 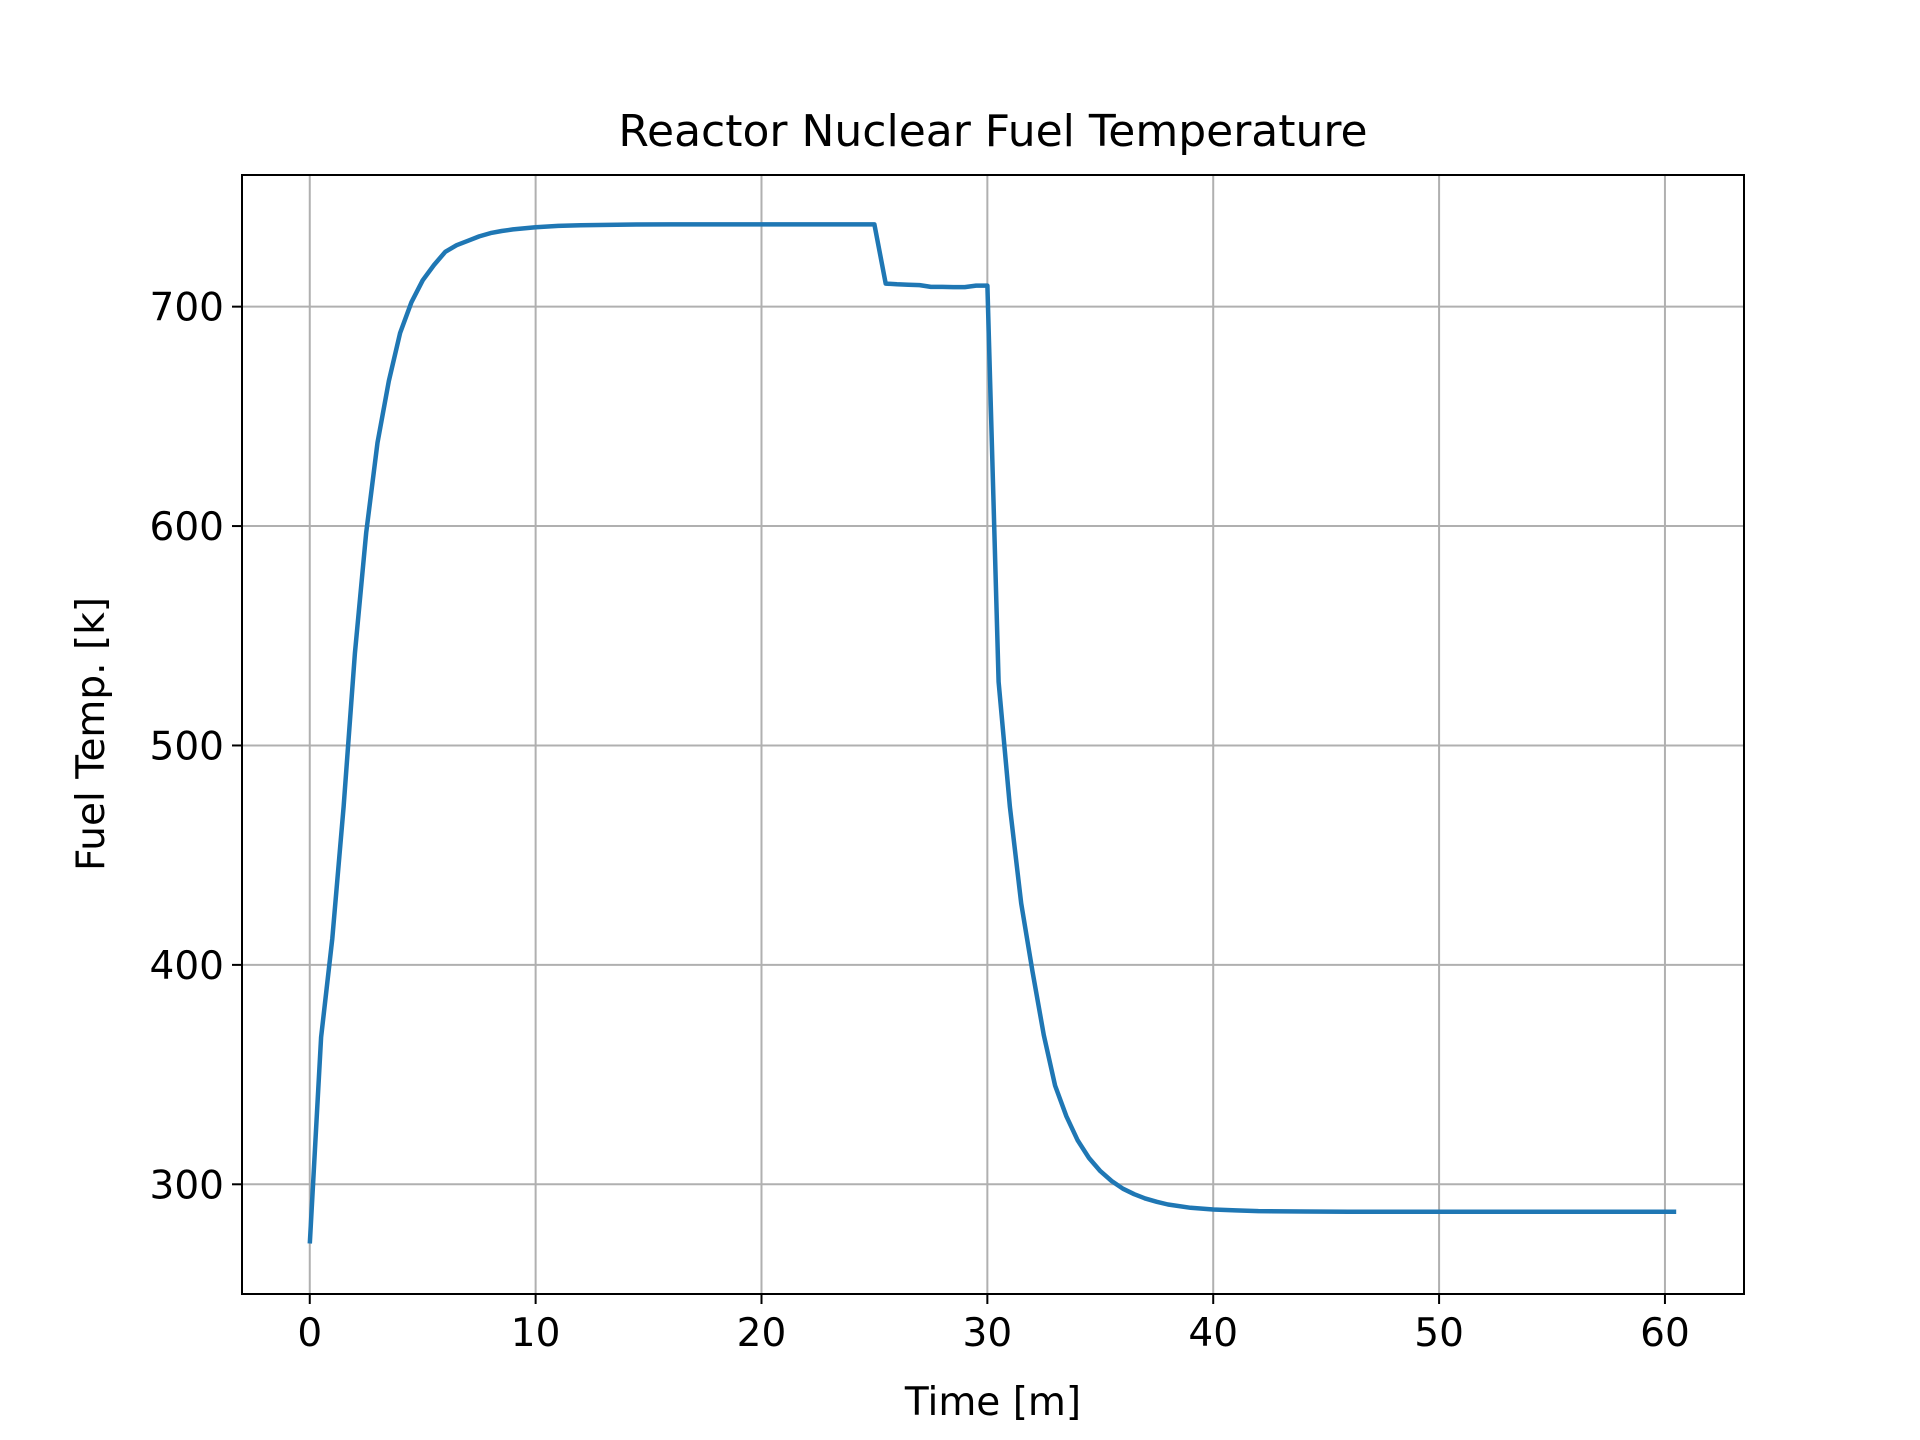 What do you see at coordinates (187, 1185) in the screenshot?
I see `y-tick-label: 300` at bounding box center [187, 1185].